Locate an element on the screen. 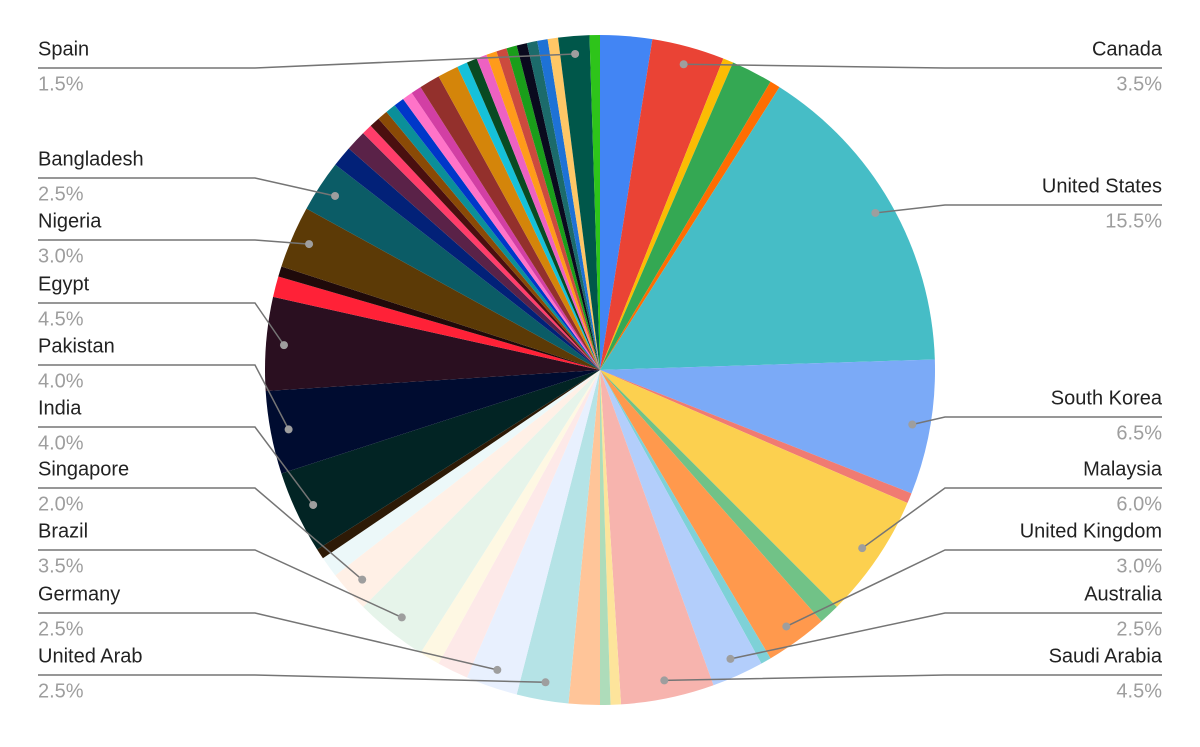  slice-label: Bangladesh is located at coordinates (91, 159).